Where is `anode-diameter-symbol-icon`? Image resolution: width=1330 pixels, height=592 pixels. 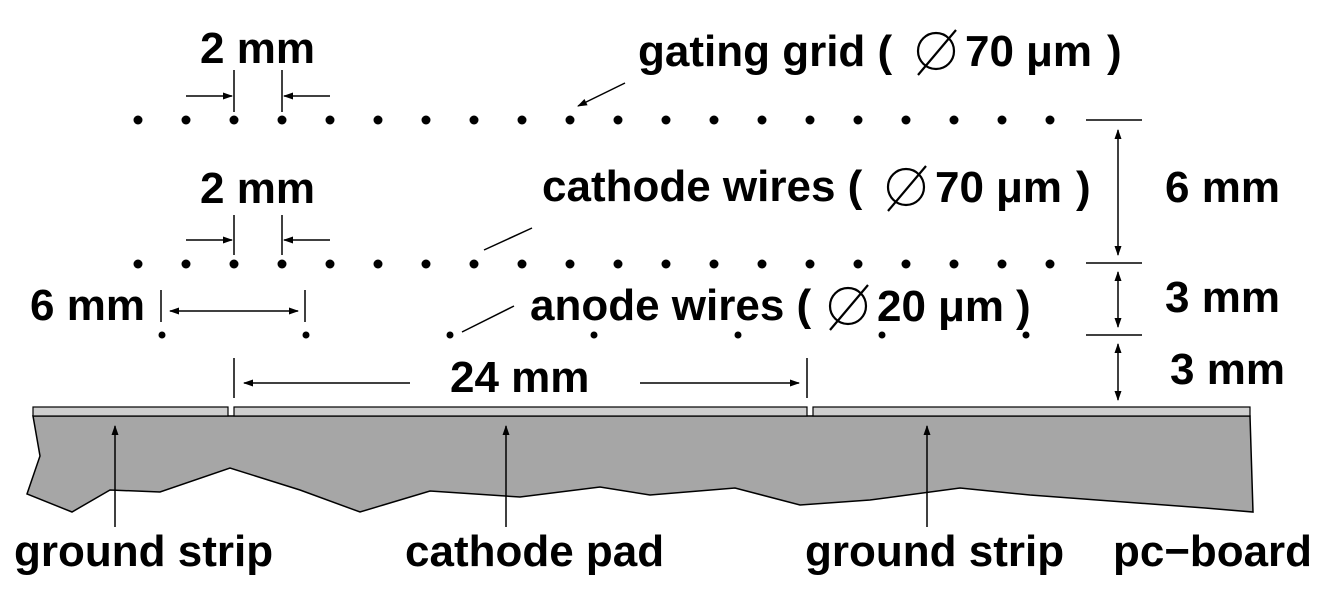 anode-diameter-symbol-icon is located at coordinates (848, 307).